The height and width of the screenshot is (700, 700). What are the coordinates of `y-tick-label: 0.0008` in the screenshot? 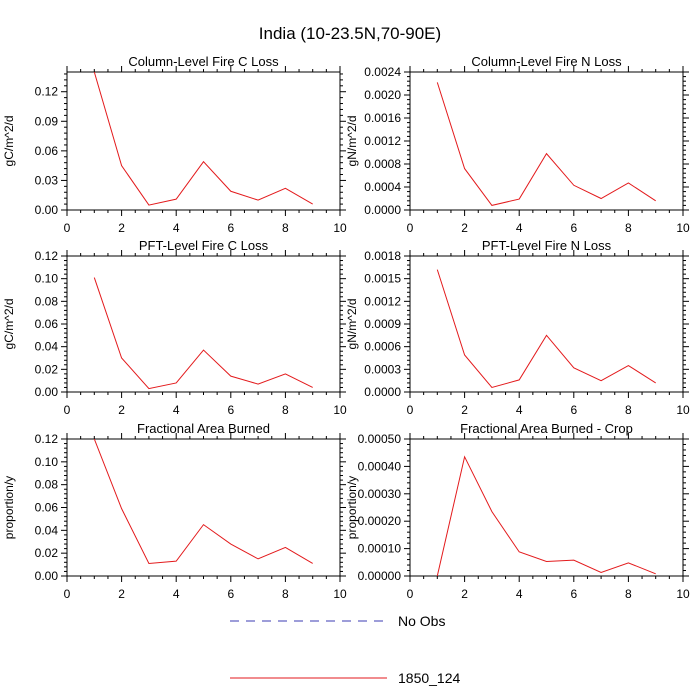 It's located at (382, 164).